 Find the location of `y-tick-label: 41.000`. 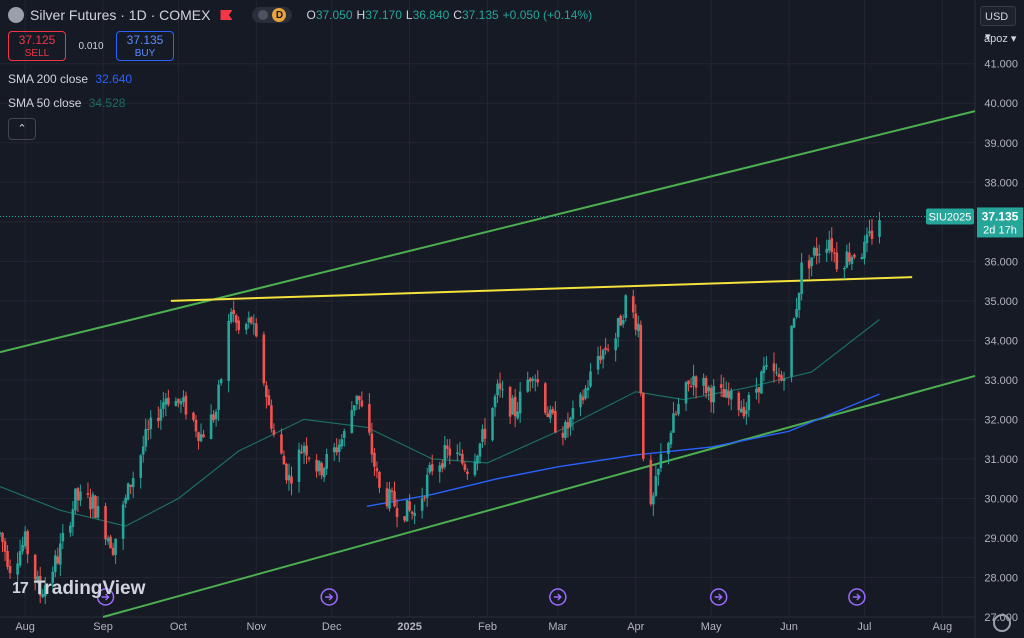

y-tick-label: 41.000 is located at coordinates (1001, 65).